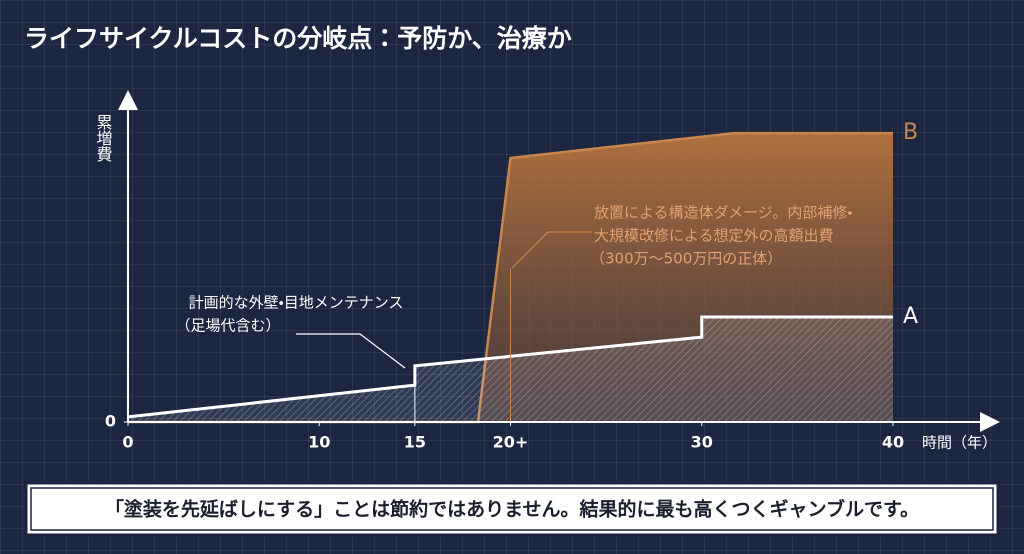 This screenshot has width=1024, height=554. I want to click on chart-title: ライフサイクルコストの分岐点：予防か、治療か, so click(298, 38).